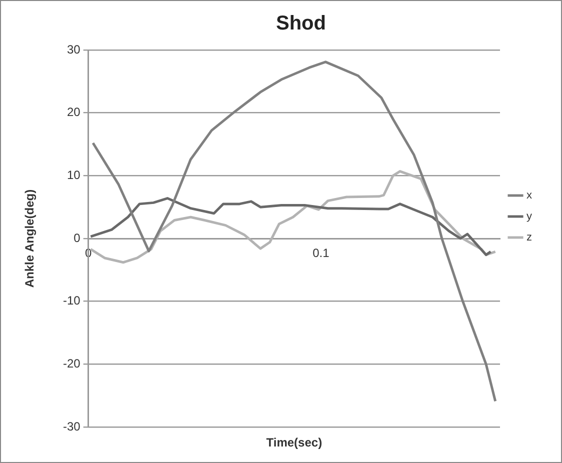 The height and width of the screenshot is (463, 562). I want to click on legend-label: x, so click(529, 196).